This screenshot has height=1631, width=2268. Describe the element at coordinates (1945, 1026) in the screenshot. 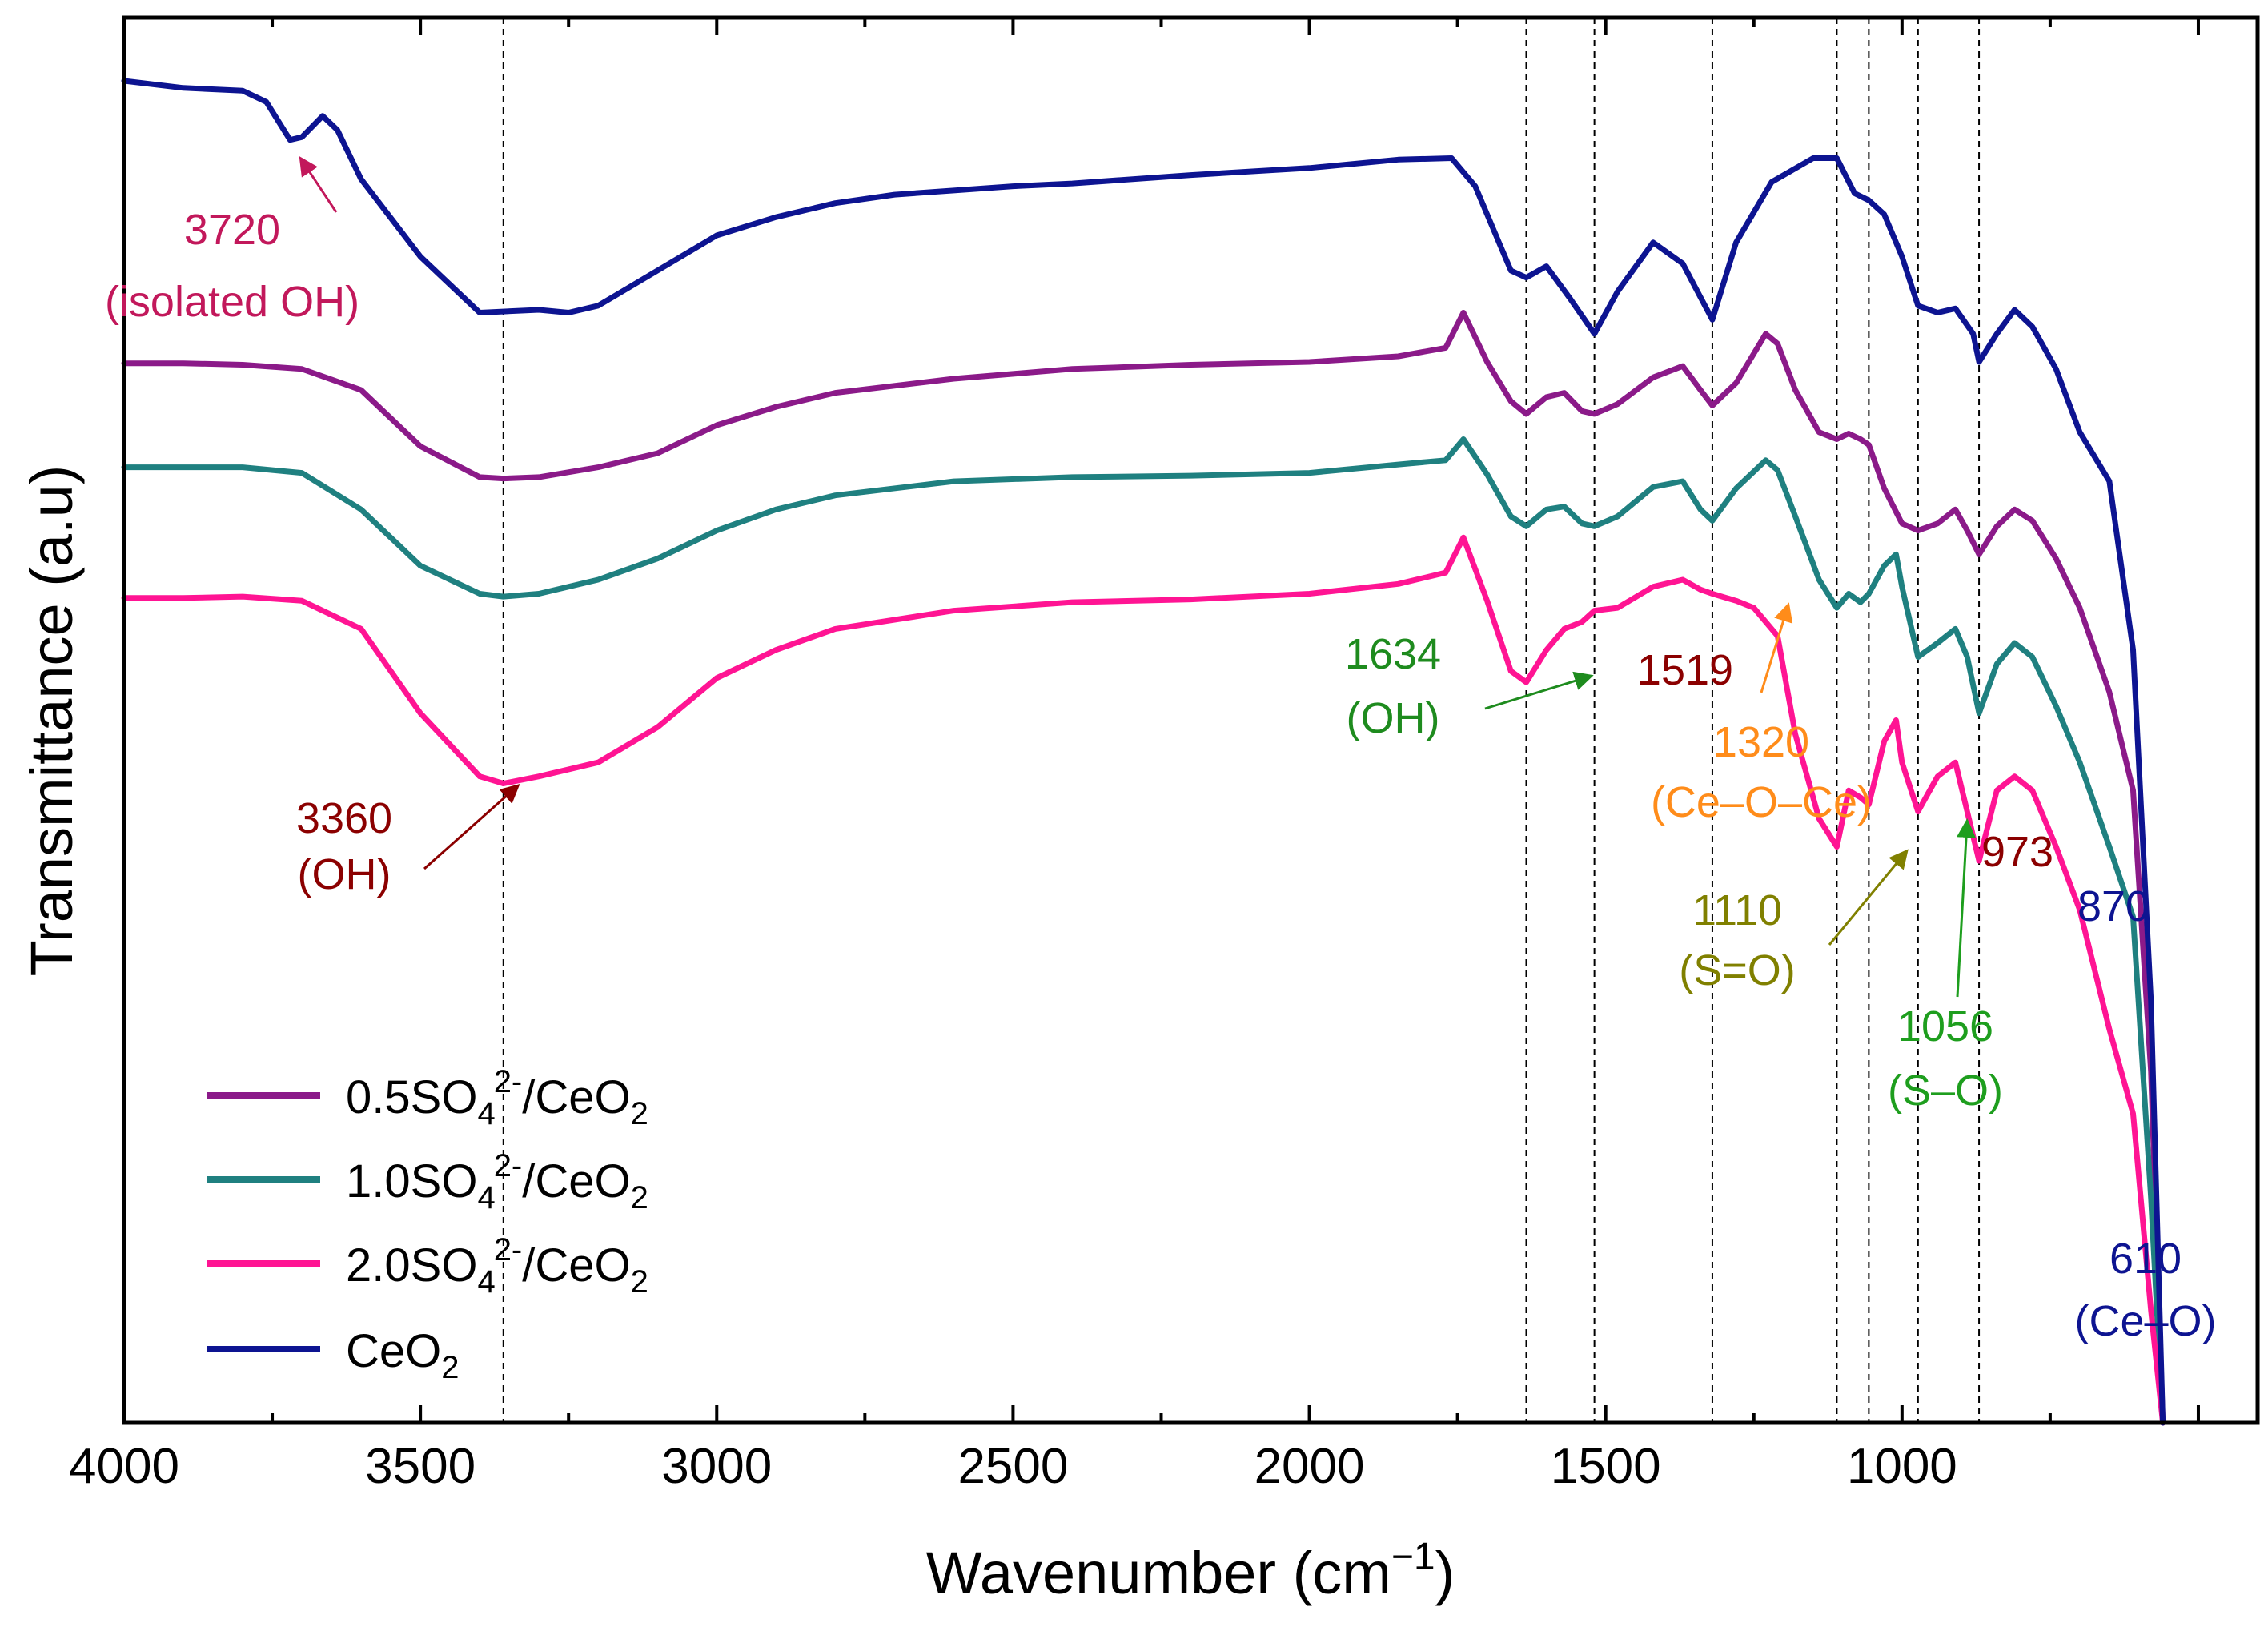

I see `annotation-1056-value: 1056` at that location.